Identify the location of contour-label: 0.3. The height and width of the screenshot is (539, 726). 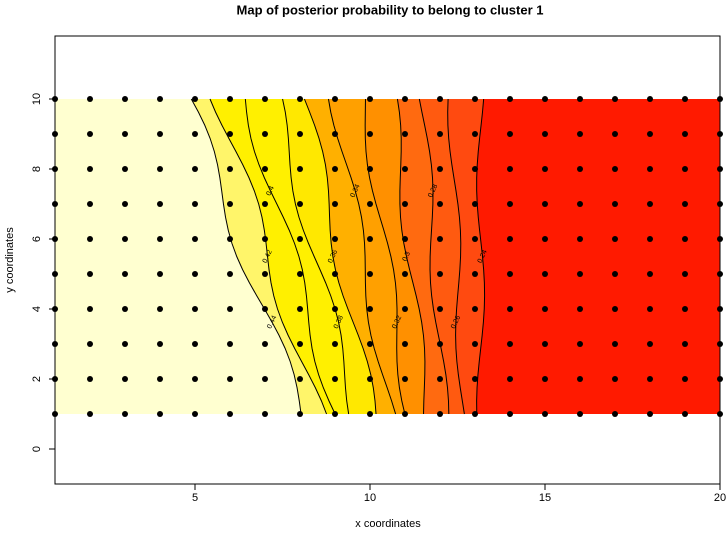
(407, 257).